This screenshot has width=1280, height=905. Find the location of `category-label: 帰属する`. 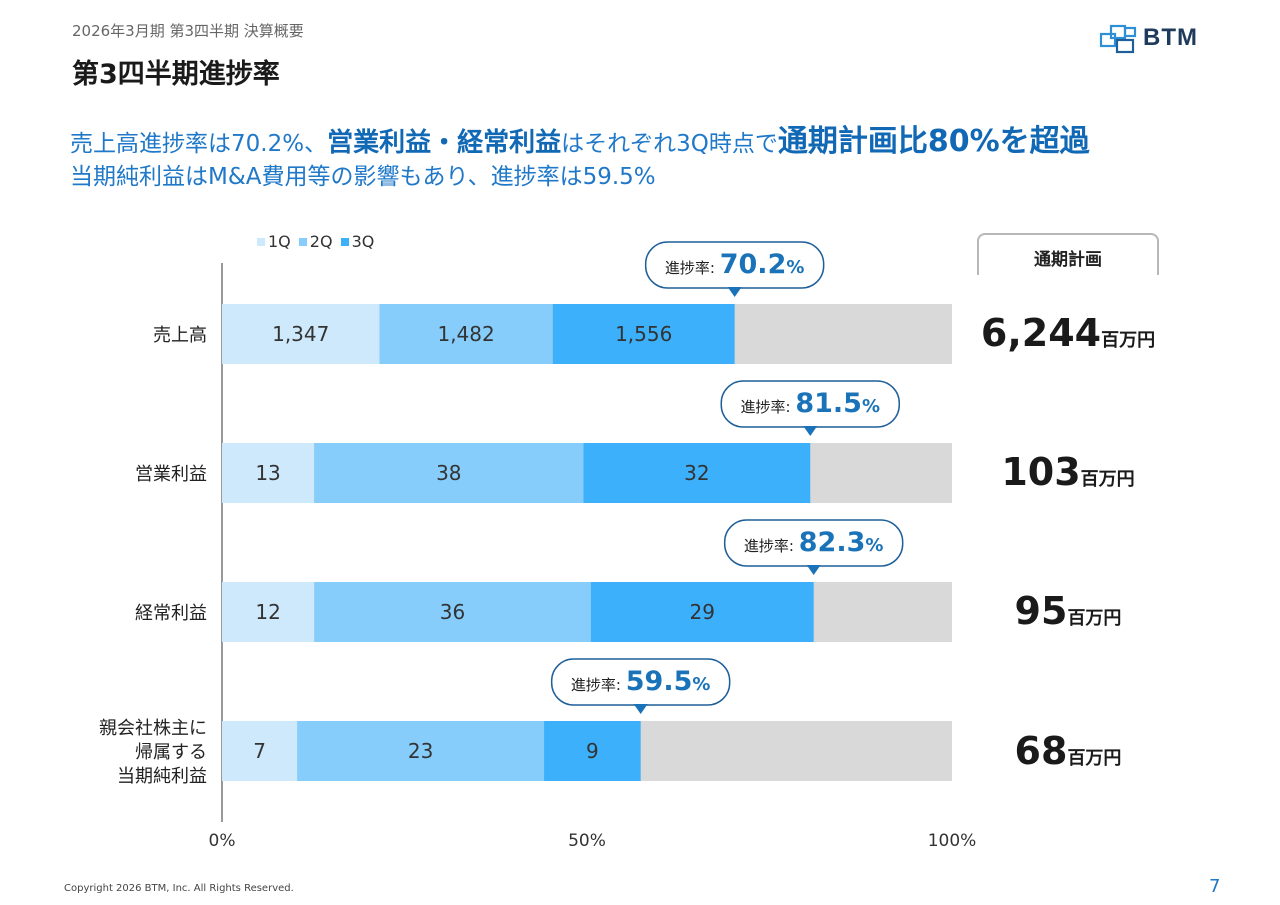

category-label: 帰属する is located at coordinates (171, 752).